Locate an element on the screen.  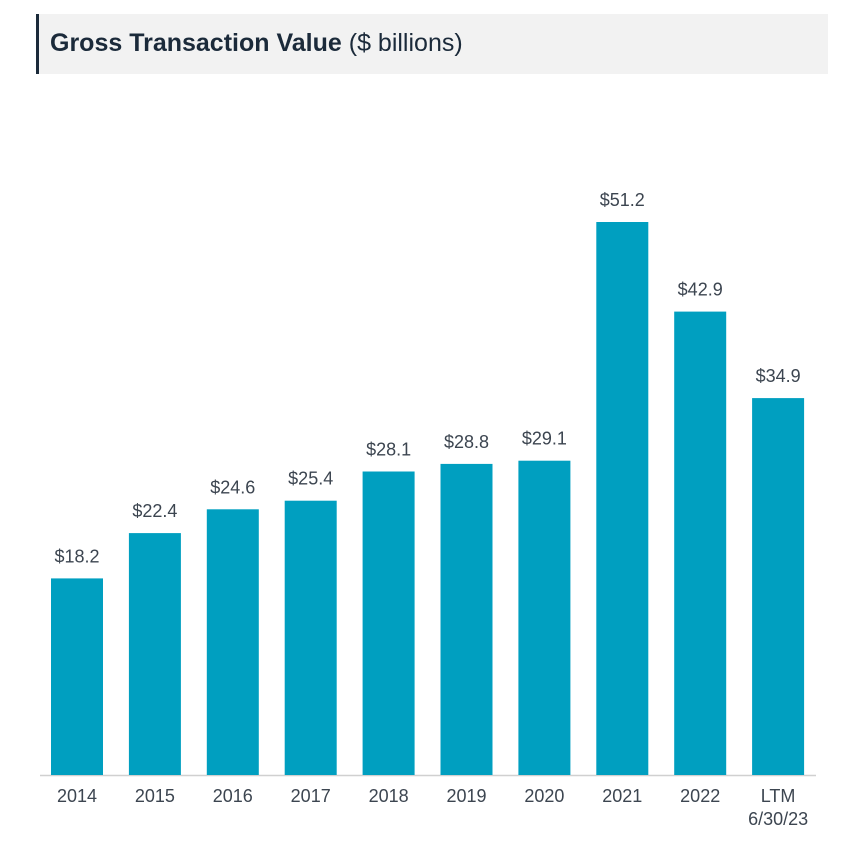
x-tick-label: LTM 6/30/23 is located at coordinates (778, 807).